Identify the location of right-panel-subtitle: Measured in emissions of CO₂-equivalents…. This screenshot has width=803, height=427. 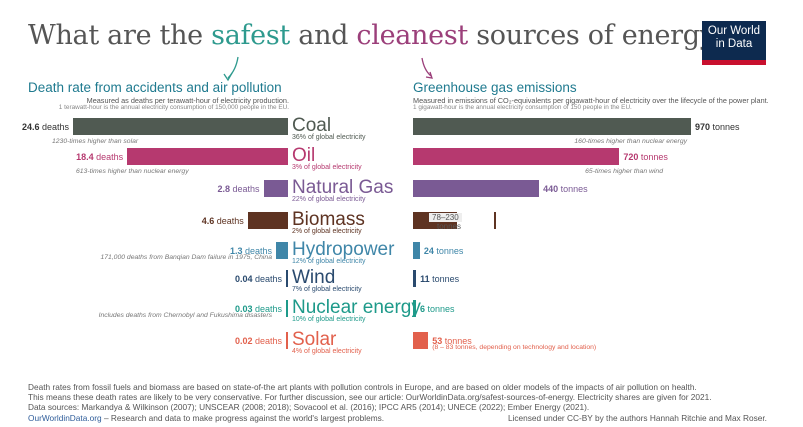
(591, 100).